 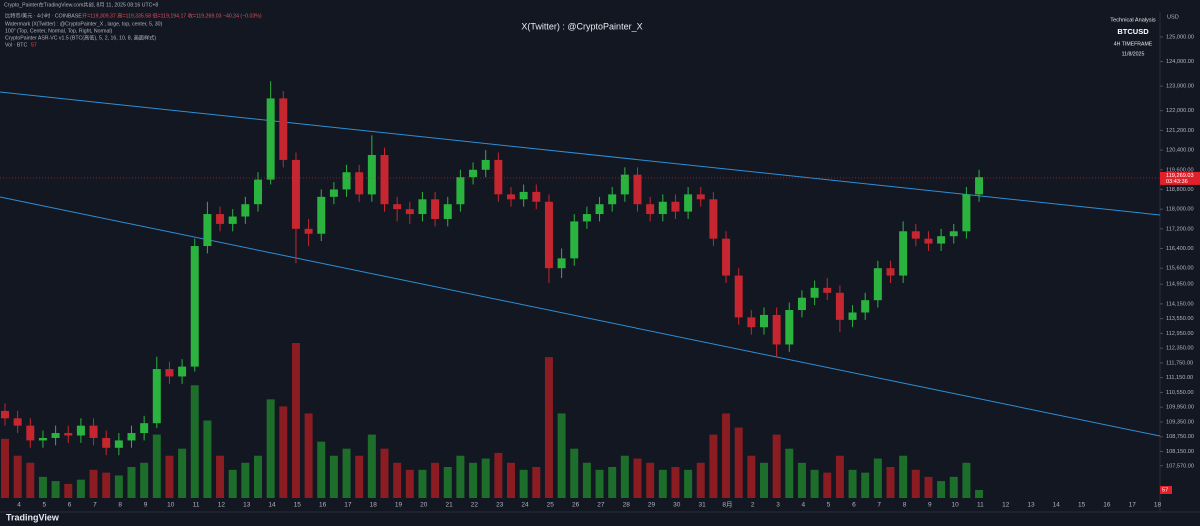 I want to click on logo: TradingView, so click(x=33, y=517).